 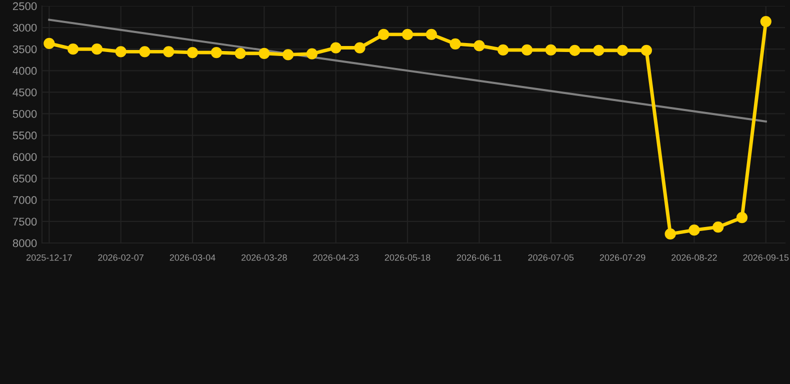 What do you see at coordinates (479, 257) in the screenshot?
I see `x-tick-label: 2026-06-11` at bounding box center [479, 257].